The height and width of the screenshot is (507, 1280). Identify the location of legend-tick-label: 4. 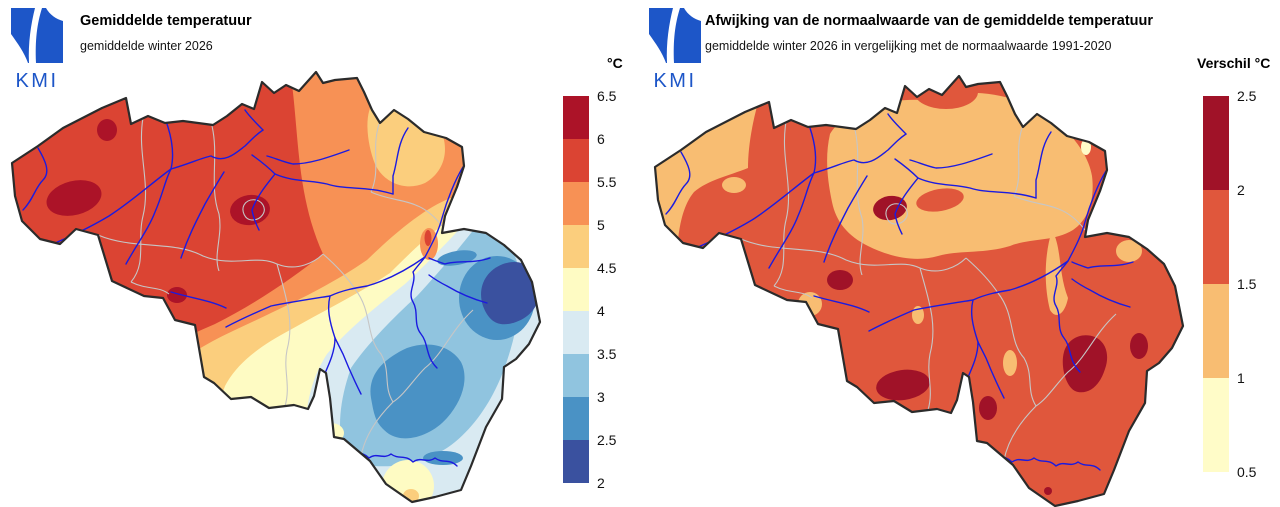
(601, 311).